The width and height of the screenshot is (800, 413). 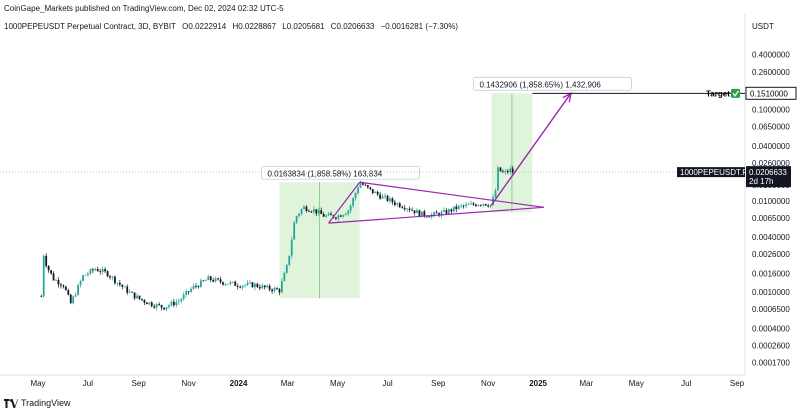 What do you see at coordinates (714, 172) in the screenshot?
I see `symbol-tag-label: 1000PEPEUSDT.P` at bounding box center [714, 172].